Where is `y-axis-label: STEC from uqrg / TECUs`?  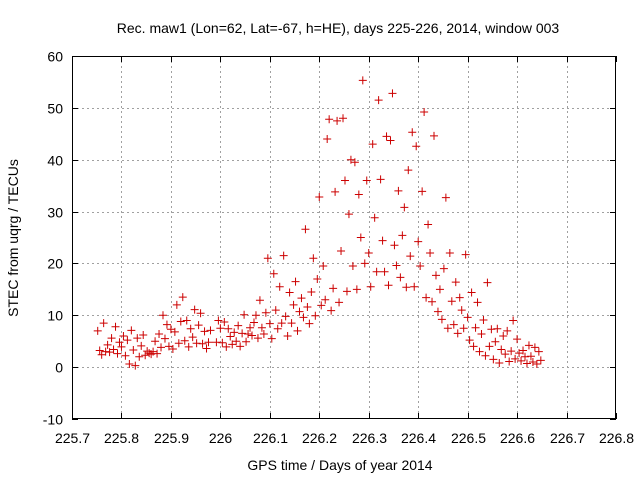
y-axis-label: STEC from uqrg / TECUs is located at coordinates (13, 238).